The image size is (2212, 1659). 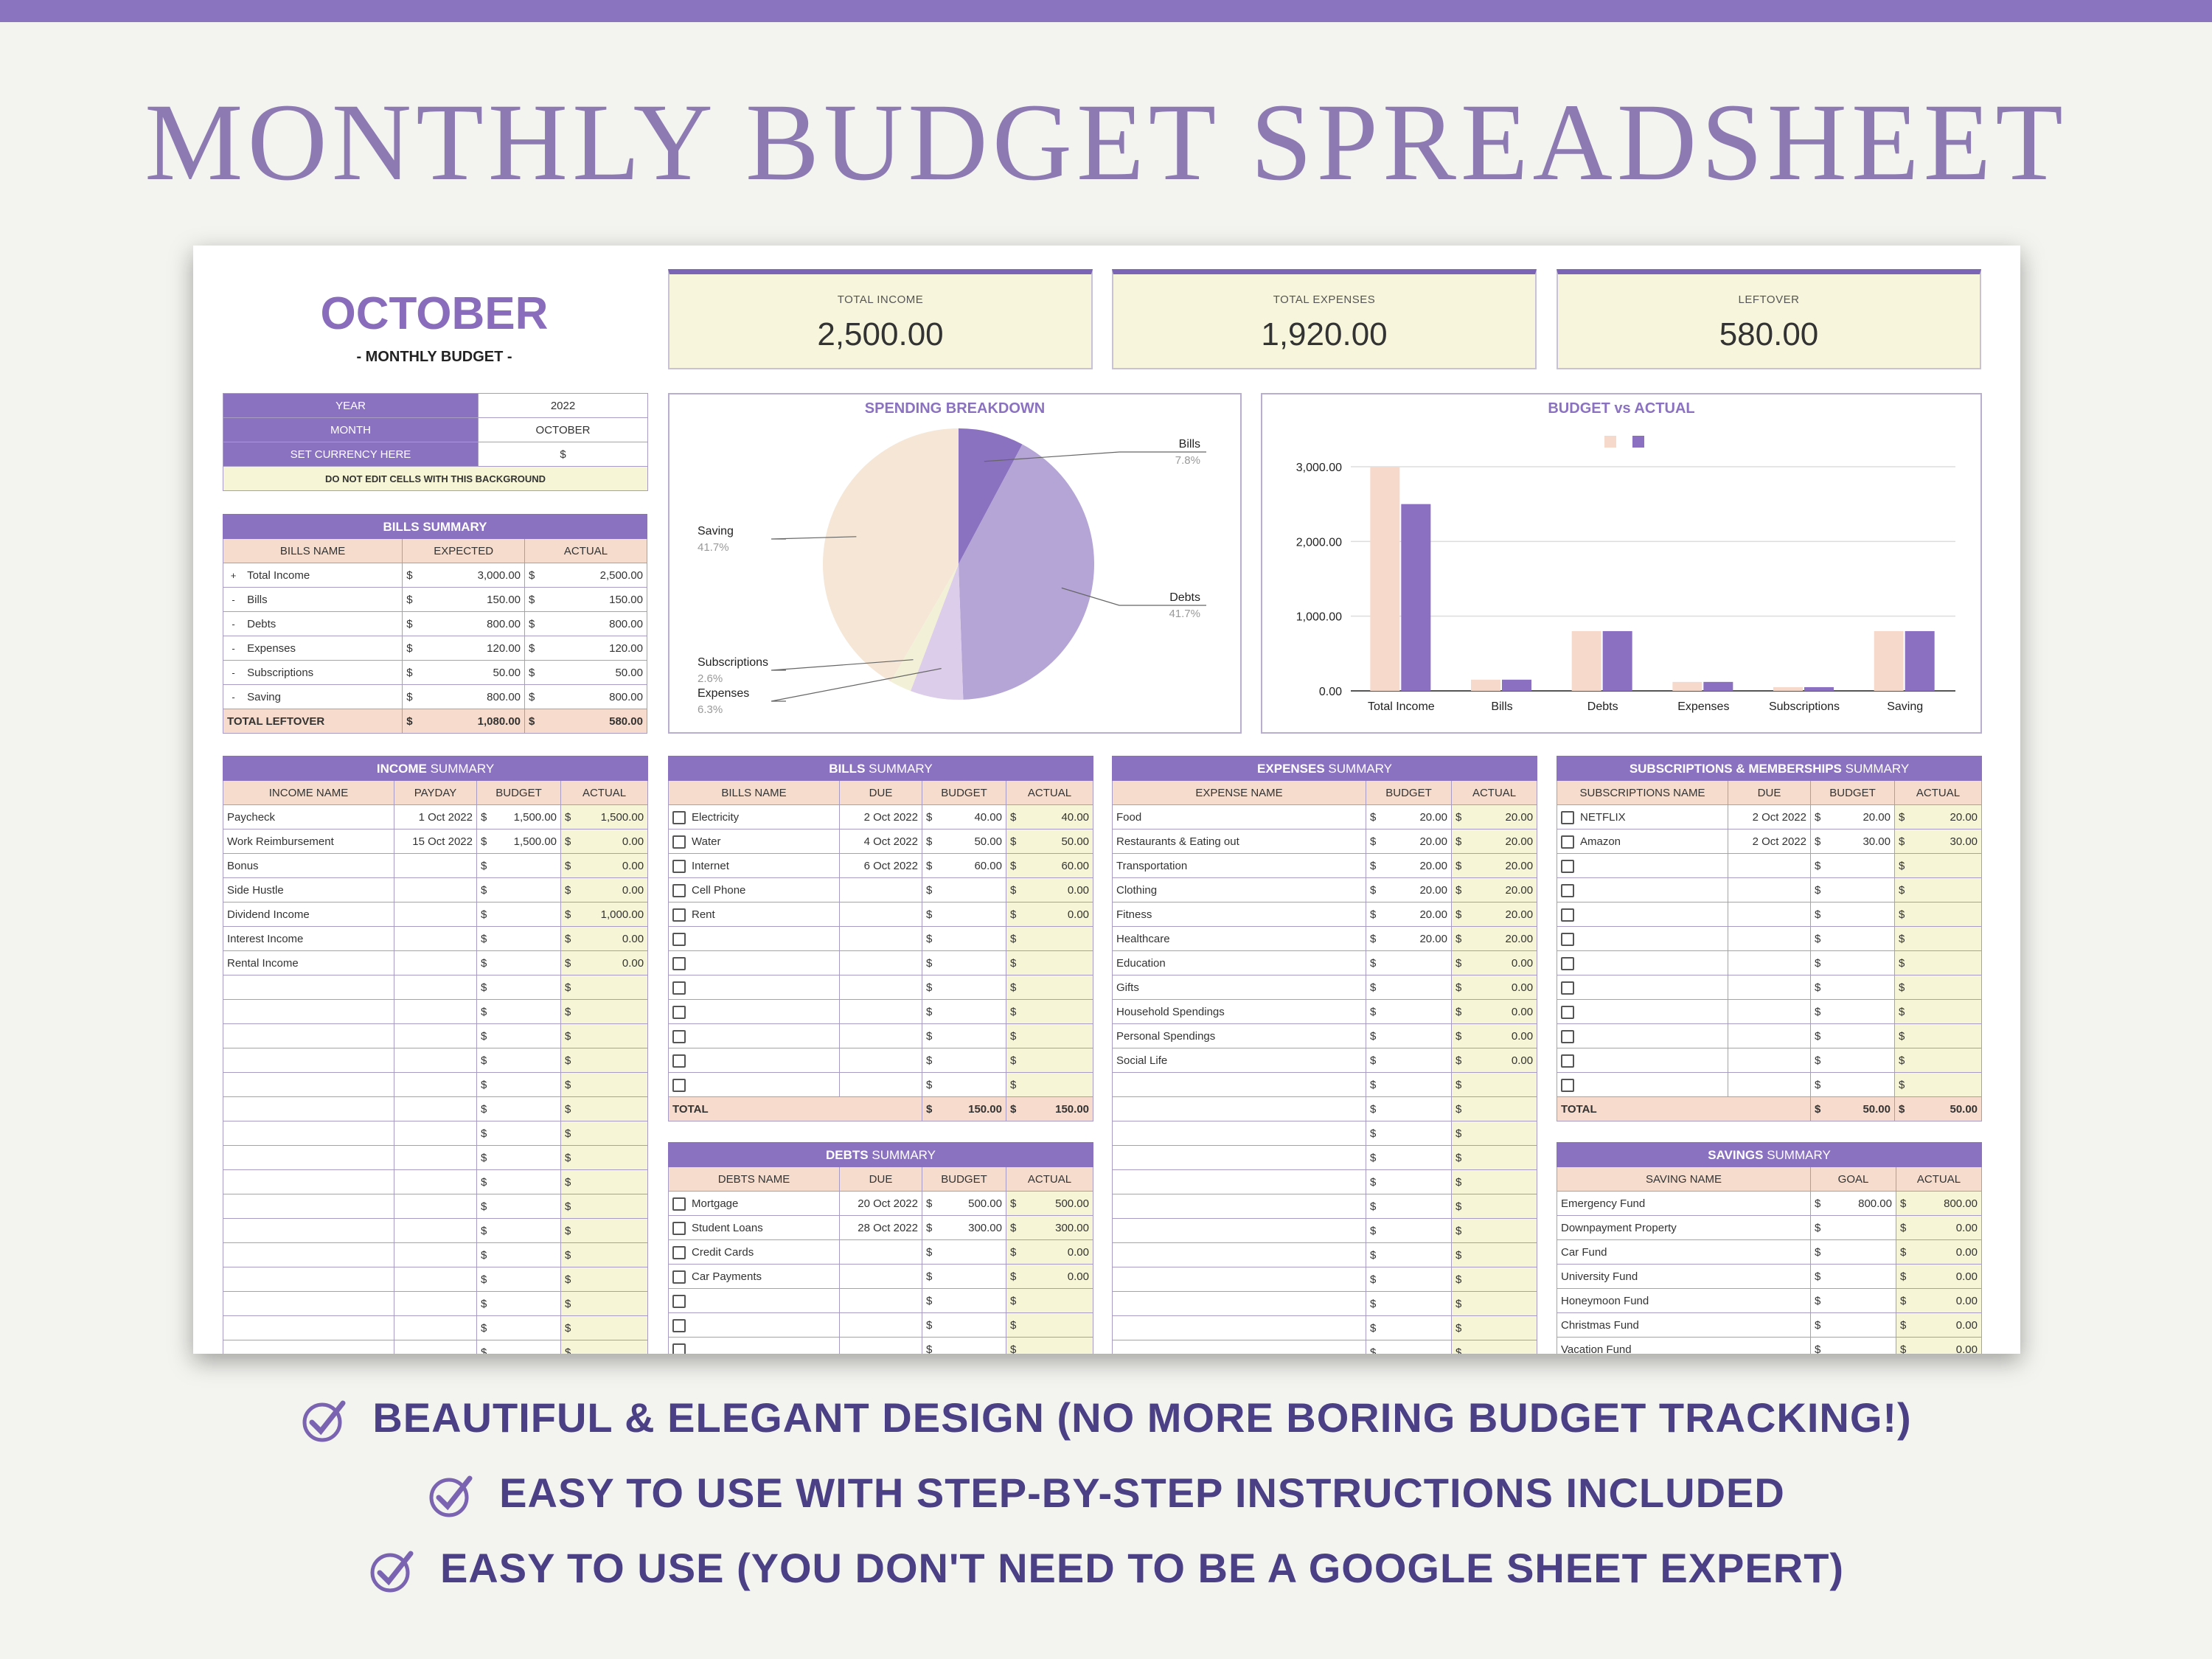 What do you see at coordinates (754, 841) in the screenshot?
I see `name-cell: Water` at bounding box center [754, 841].